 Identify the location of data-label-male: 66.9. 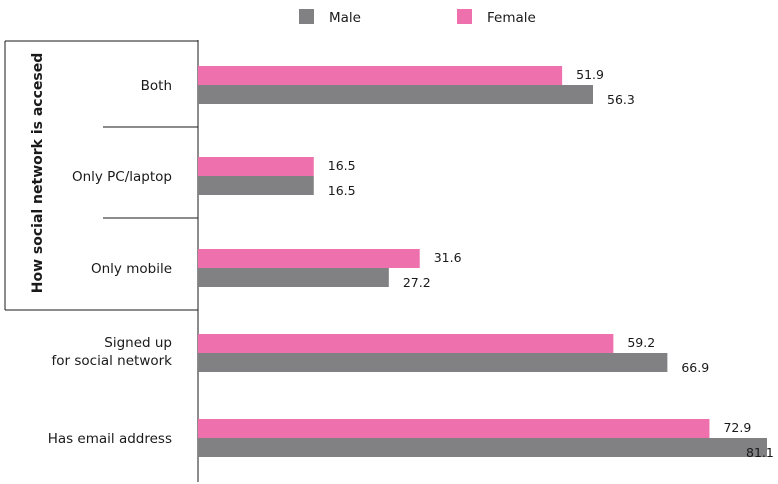
(695, 367).